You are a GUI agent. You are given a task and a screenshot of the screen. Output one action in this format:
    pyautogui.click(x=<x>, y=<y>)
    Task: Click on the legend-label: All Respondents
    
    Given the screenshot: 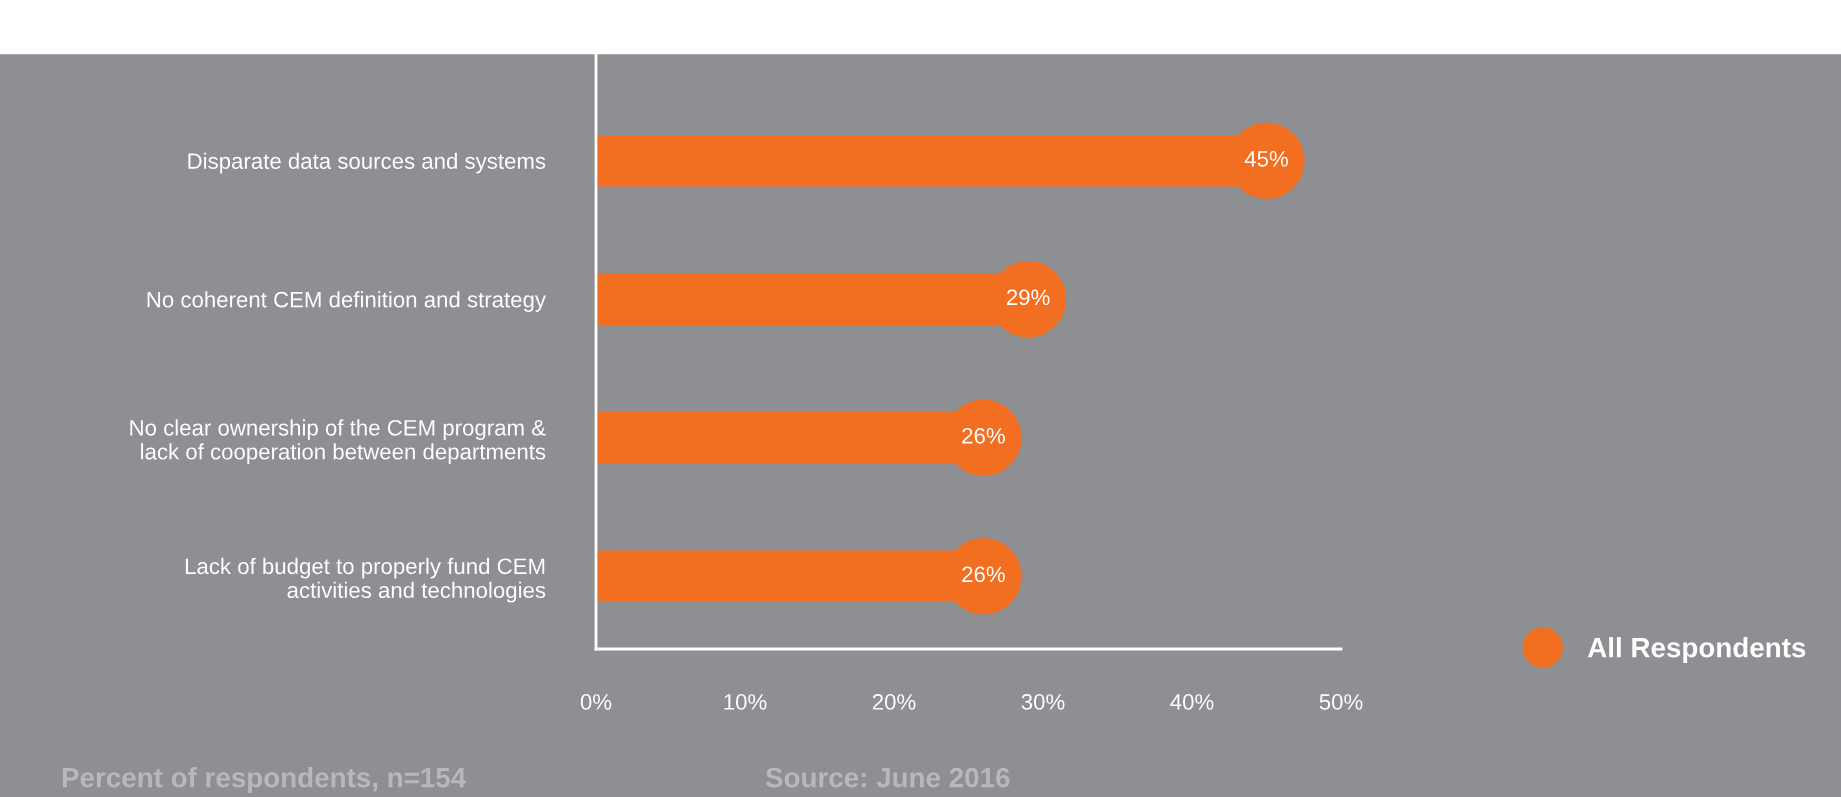 What is the action you would take?
    pyautogui.click(x=1696, y=650)
    